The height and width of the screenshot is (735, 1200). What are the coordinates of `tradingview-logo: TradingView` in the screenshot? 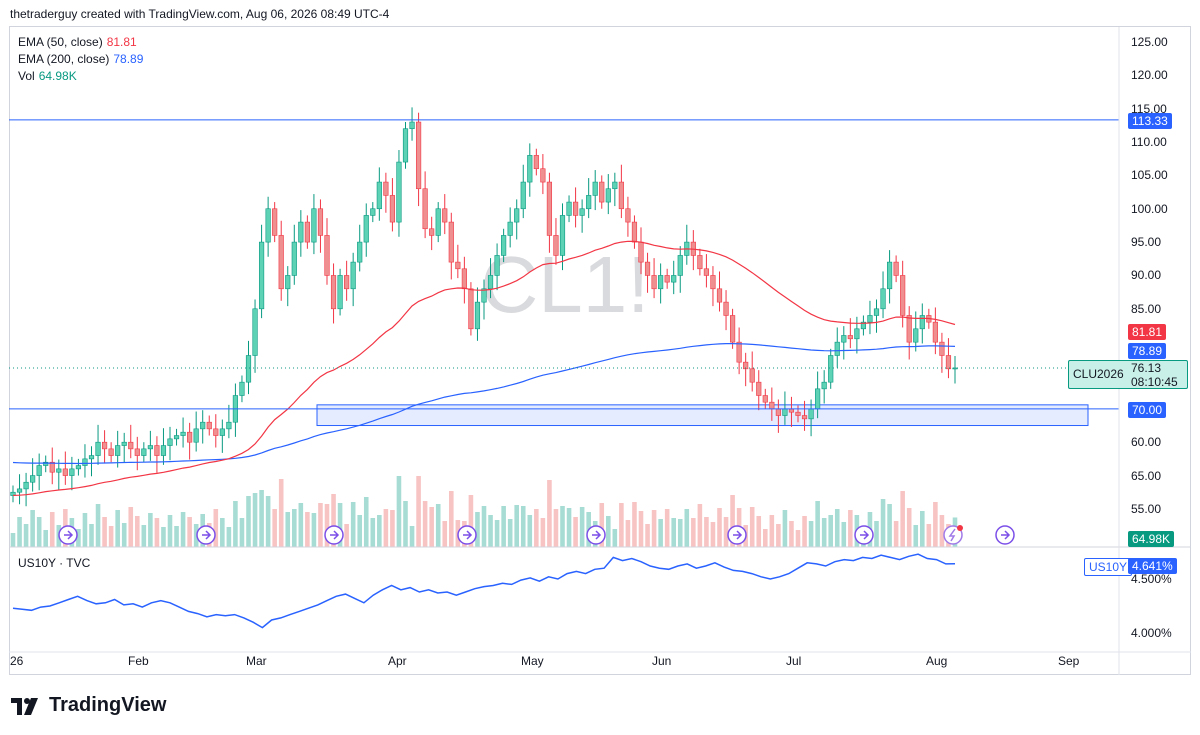 It's located at (88, 705).